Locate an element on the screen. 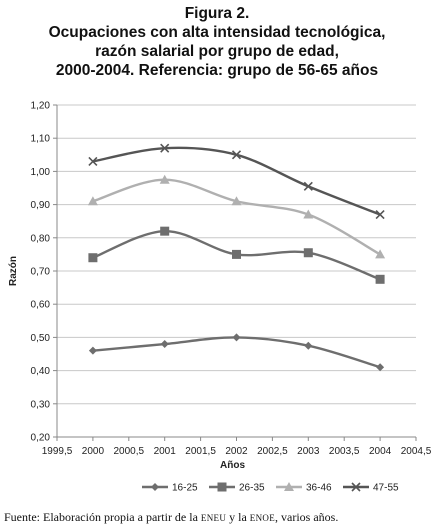 The width and height of the screenshot is (434, 529). y-tick-label: 0,20 is located at coordinates (41, 438).